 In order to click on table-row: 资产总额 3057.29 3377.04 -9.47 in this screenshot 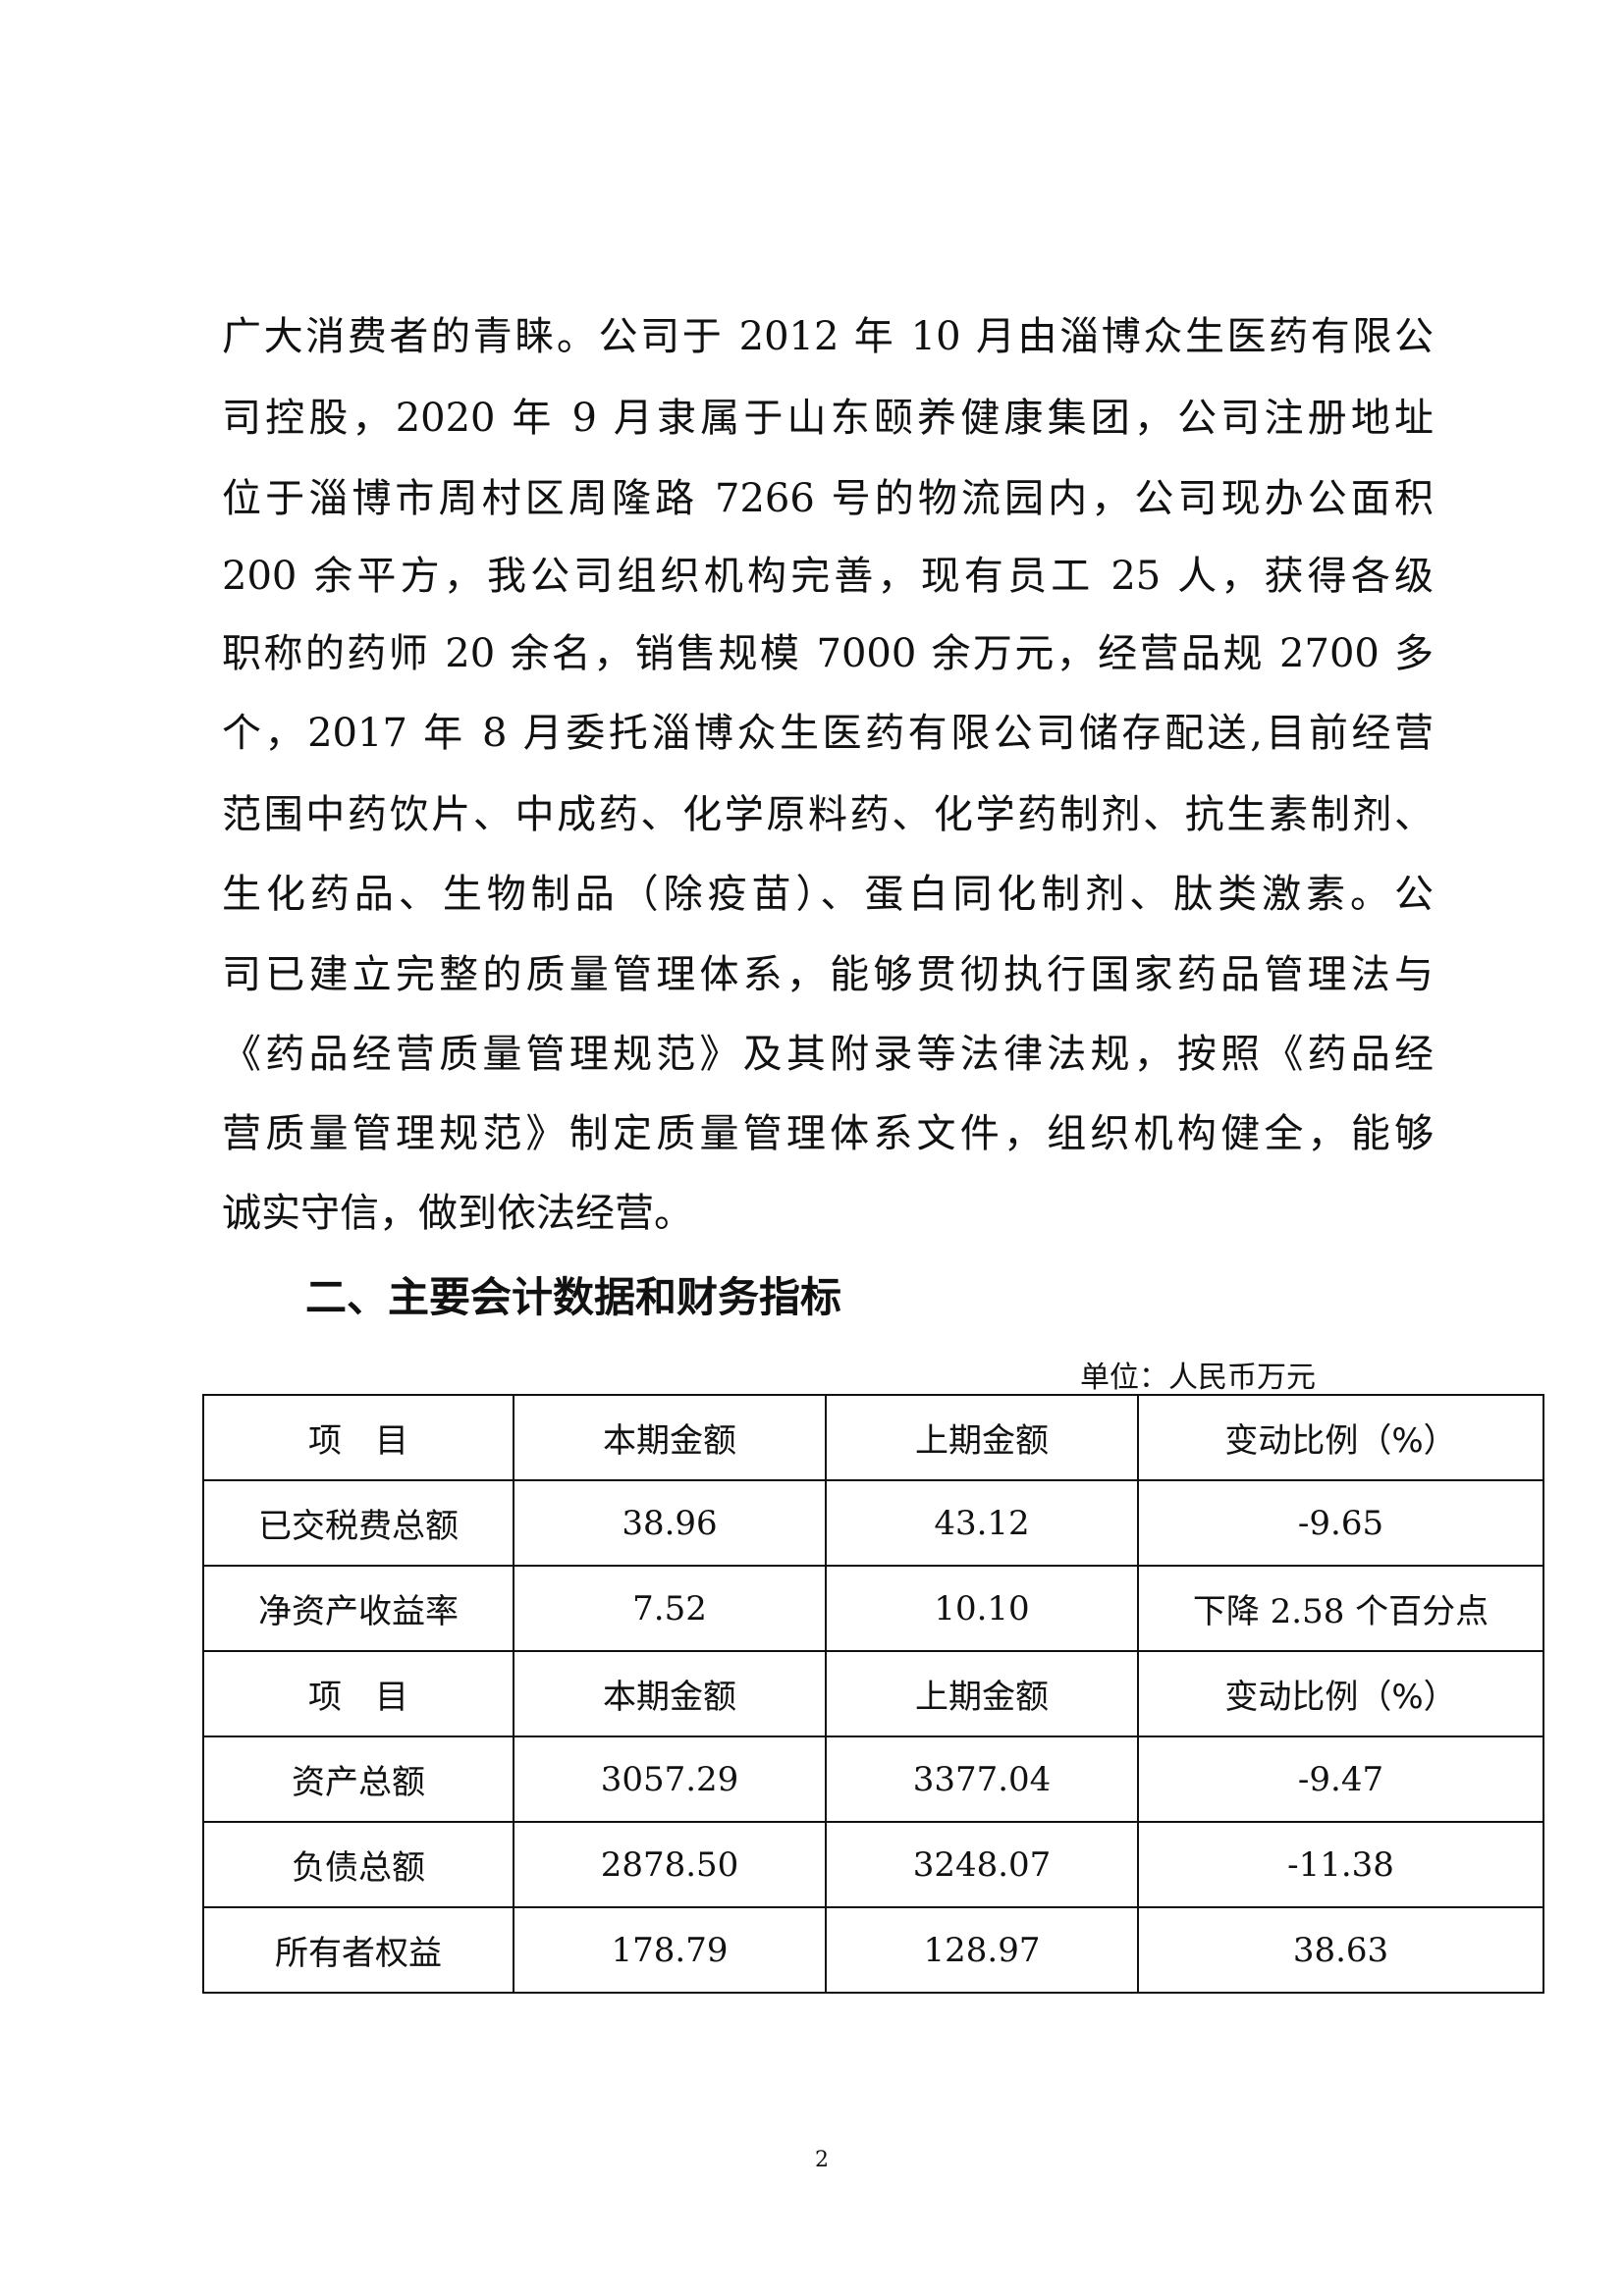, I will do `click(873, 1779)`.